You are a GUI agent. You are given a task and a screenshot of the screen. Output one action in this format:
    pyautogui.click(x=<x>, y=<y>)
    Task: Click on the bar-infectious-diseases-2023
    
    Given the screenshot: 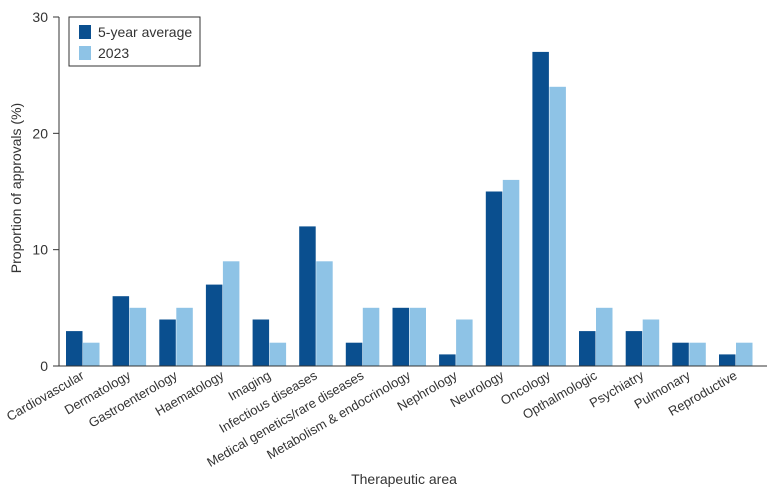 What is the action you would take?
    pyautogui.click(x=324, y=313)
    